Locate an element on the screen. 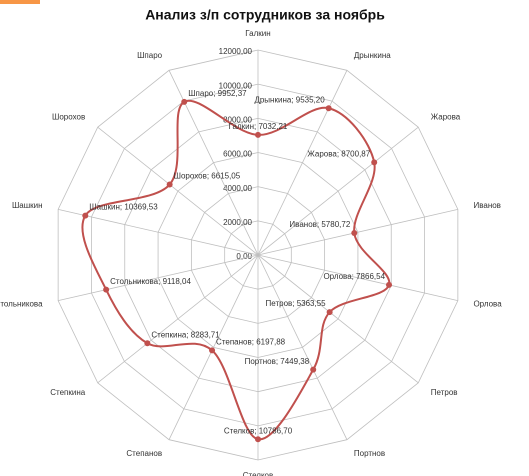 The image size is (529, 476). category-label: Степанов is located at coordinates (144, 453).